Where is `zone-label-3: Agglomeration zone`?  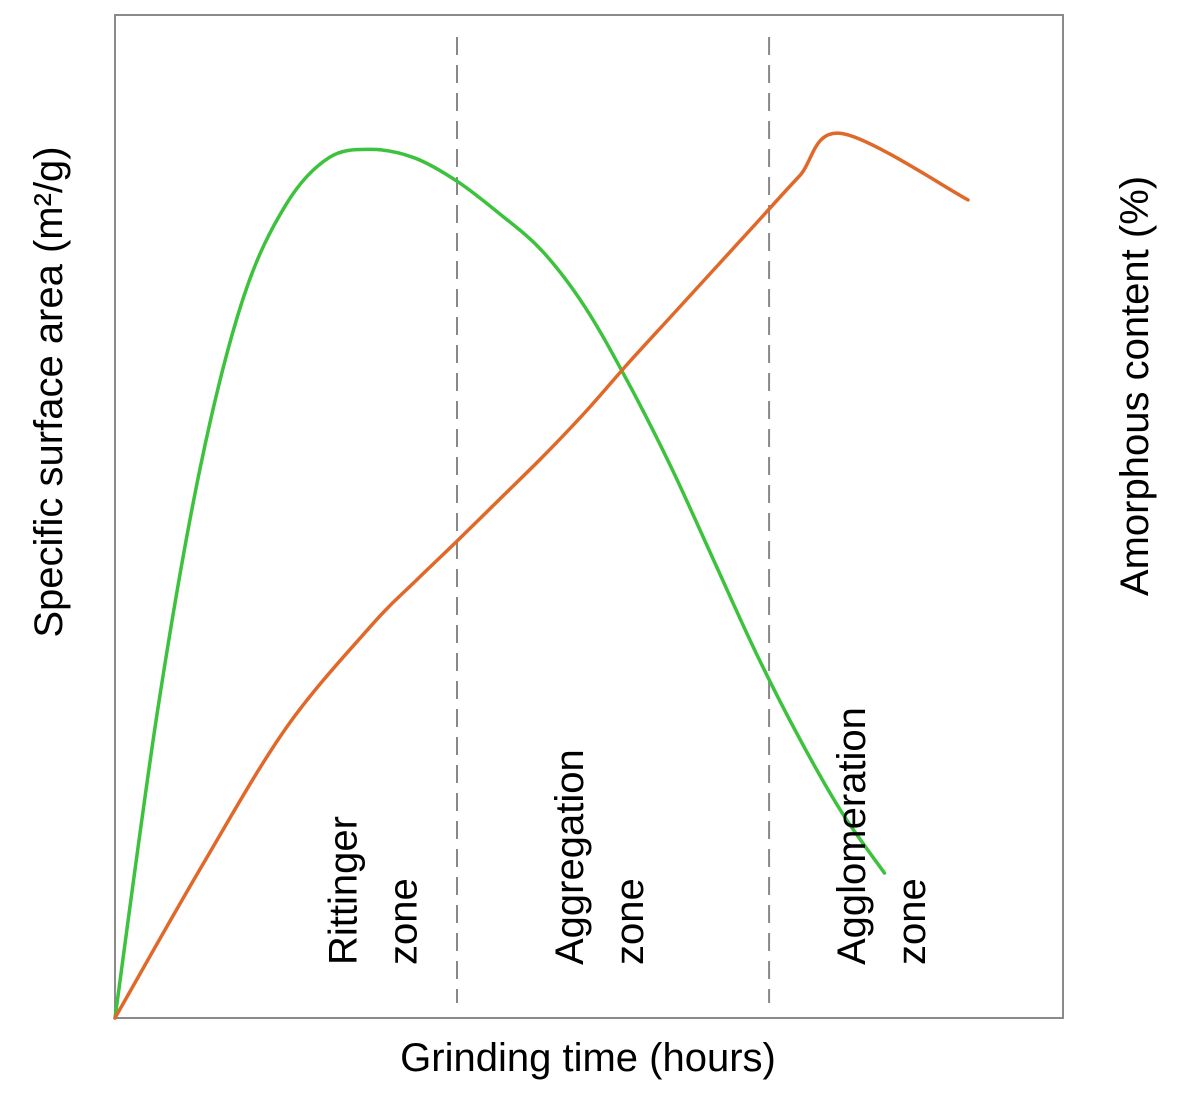
zone-label-3: Agglomeration zone is located at coordinates (882, 836).